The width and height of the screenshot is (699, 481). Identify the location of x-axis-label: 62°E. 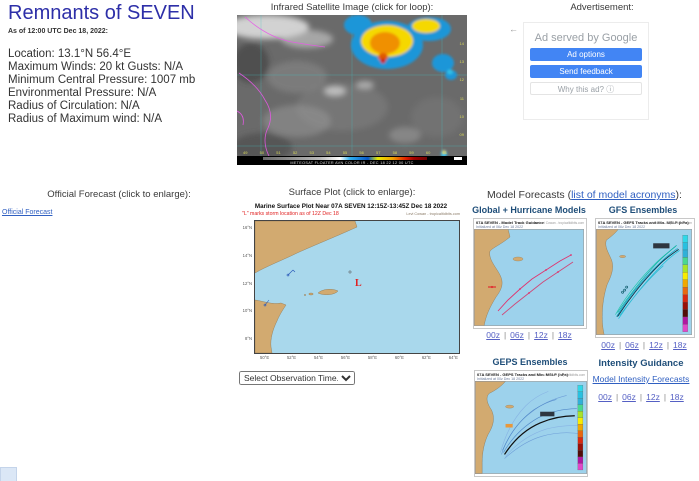
(426, 357).